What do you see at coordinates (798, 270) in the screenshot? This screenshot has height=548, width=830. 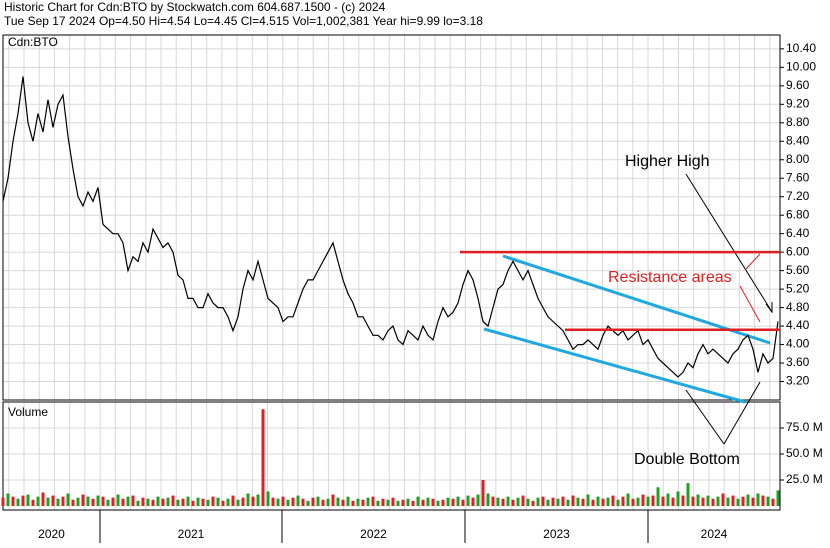 I see `y-tick-label: 5.60` at bounding box center [798, 270].